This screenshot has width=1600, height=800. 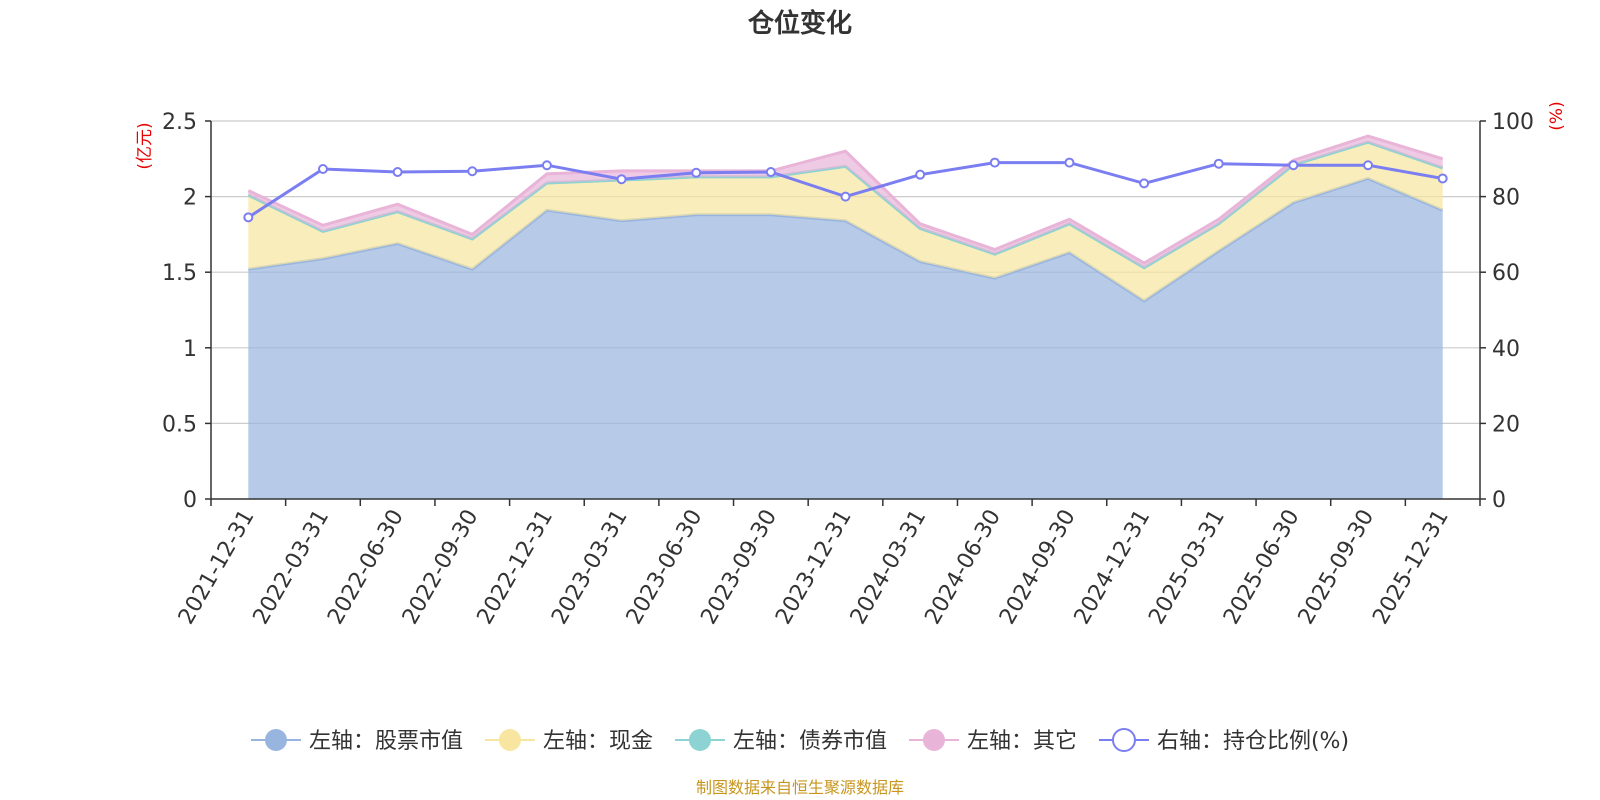 I want to click on right-tick-label: 80, so click(x=1506, y=198).